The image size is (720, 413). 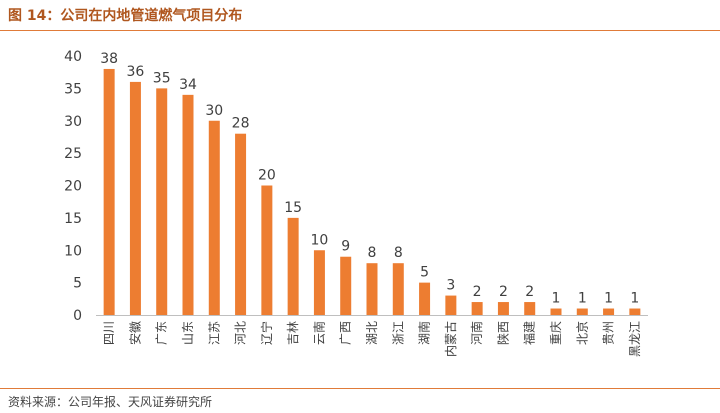 What do you see at coordinates (73, 89) in the screenshot?
I see `y-tick-label: 35` at bounding box center [73, 89].